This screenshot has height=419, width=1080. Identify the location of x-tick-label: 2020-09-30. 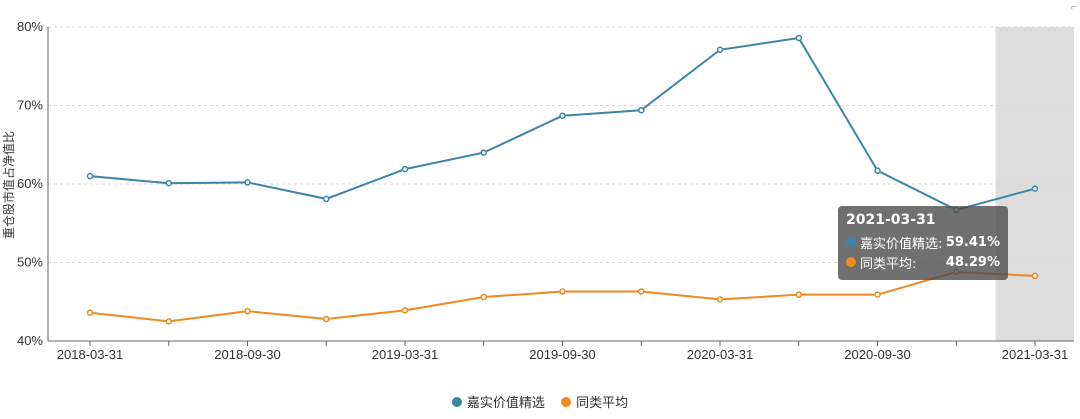
(877, 354).